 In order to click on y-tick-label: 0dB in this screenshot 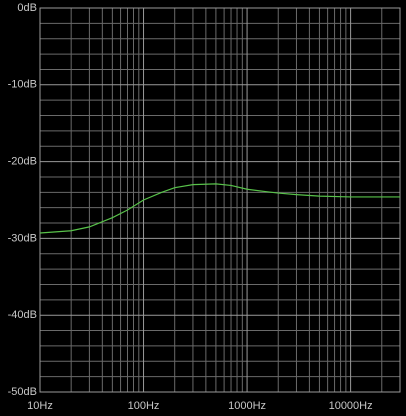, I will do `click(27, 8)`.